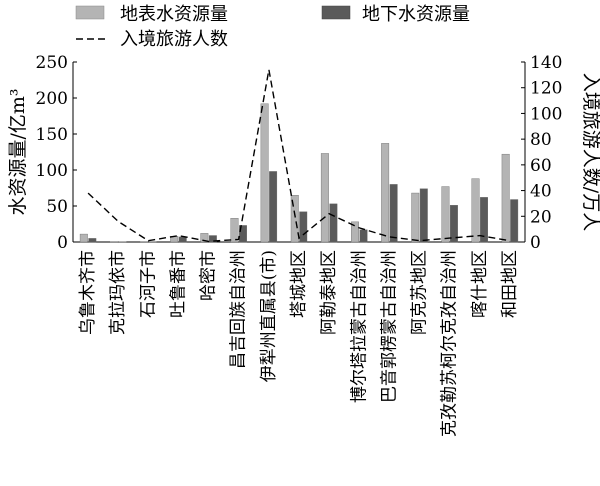 This screenshot has width=600, height=486. Describe the element at coordinates (541, 166) in the screenshot. I see `right-y-tick-label: 60` at that location.